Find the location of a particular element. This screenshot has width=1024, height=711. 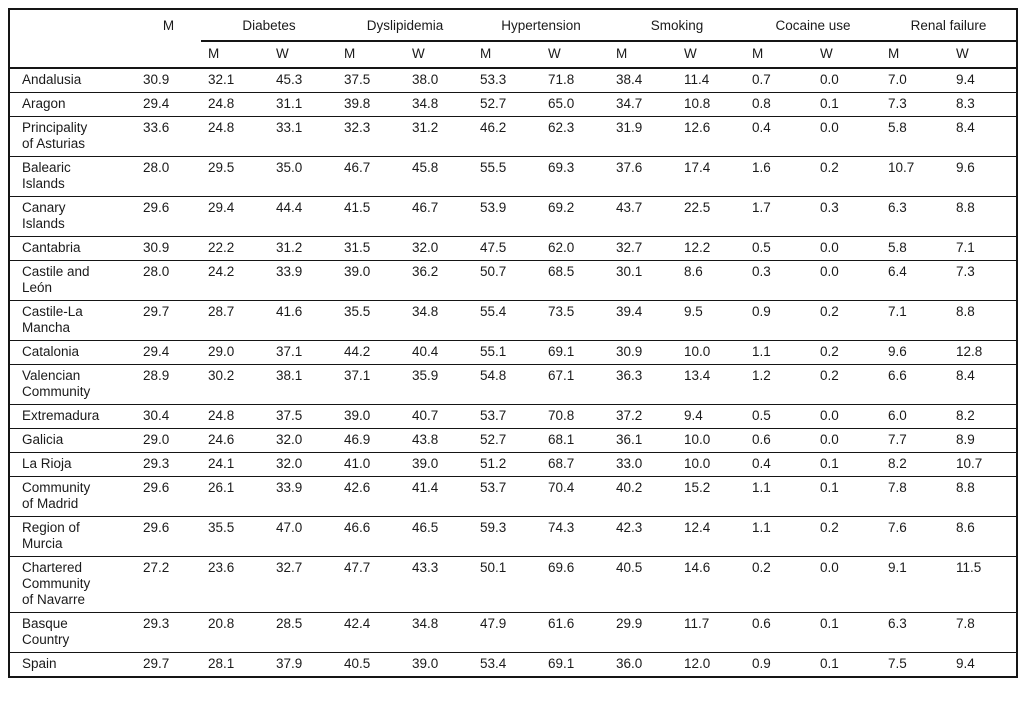

subheader-renal-failure-m: M is located at coordinates (915, 55).